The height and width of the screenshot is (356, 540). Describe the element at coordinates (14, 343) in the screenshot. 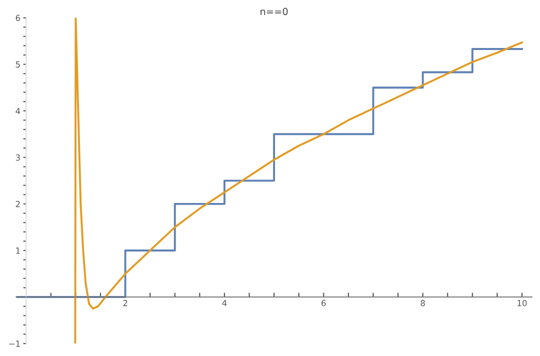

I see `y-tick-label: −1` at that location.